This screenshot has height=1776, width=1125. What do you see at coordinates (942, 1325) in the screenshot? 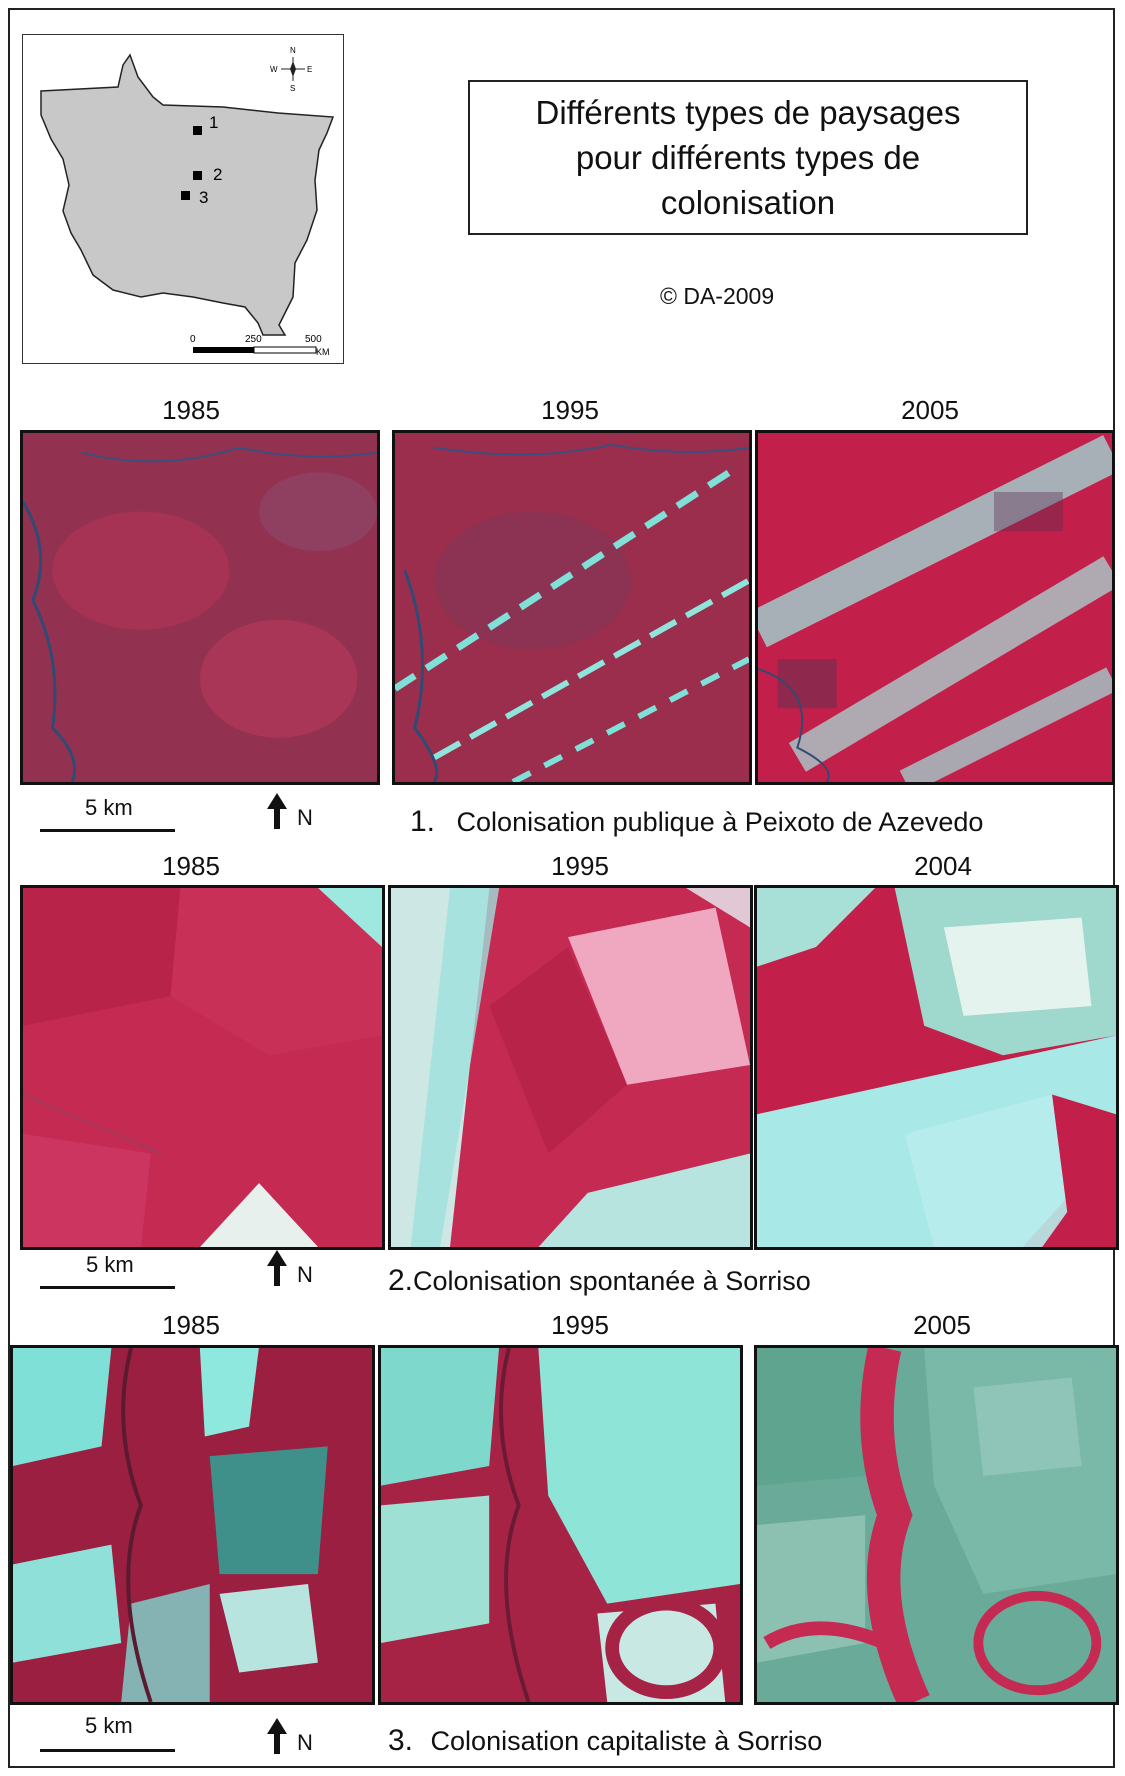
I see `row3-year-3: 2005` at bounding box center [942, 1325].